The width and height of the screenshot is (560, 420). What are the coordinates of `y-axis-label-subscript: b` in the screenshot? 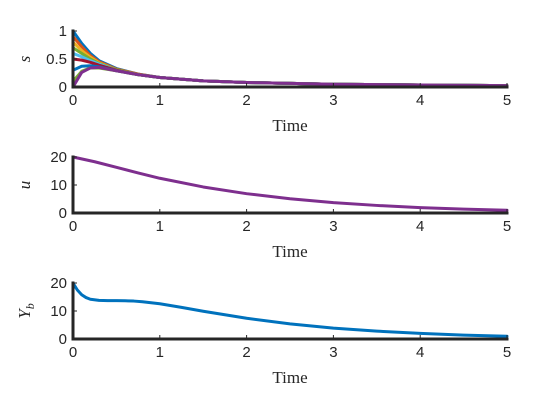 It's located at (30, 306).